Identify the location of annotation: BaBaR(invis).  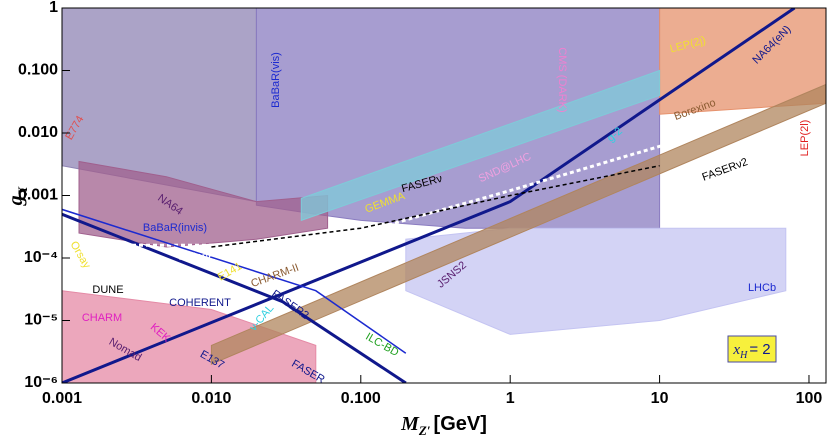
(175, 228).